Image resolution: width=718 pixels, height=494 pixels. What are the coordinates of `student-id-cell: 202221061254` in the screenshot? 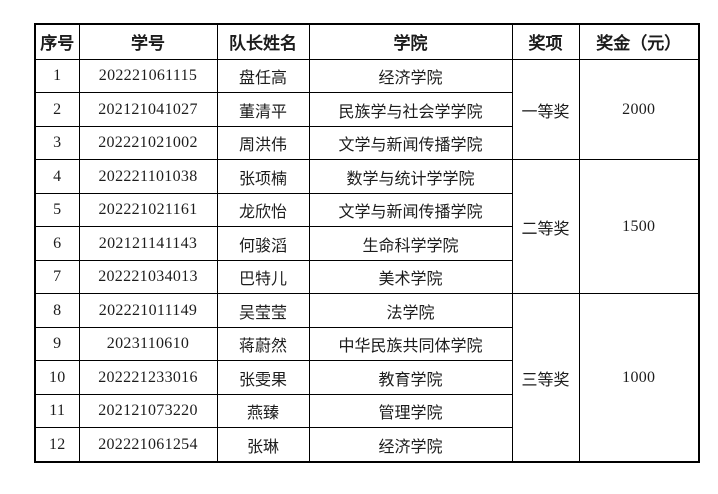 It's located at (148, 445).